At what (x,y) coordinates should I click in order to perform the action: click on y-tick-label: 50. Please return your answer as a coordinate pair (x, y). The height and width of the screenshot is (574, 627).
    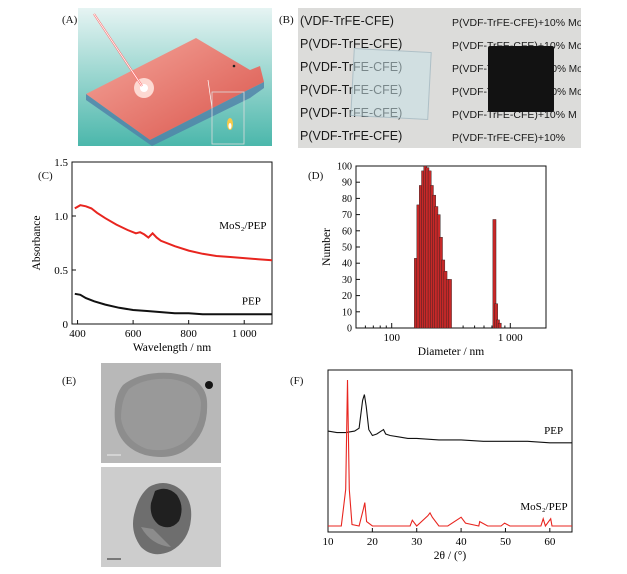
    Looking at the image, I should click on (347, 248).